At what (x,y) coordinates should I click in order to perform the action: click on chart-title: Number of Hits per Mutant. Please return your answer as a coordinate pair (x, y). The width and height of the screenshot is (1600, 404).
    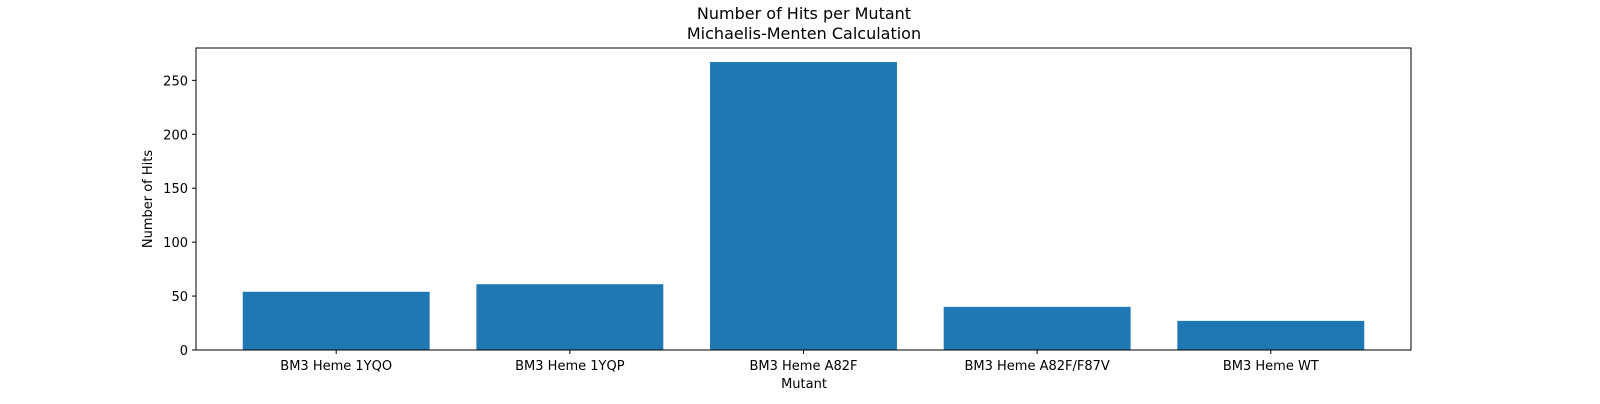
    Looking at the image, I should click on (804, 13).